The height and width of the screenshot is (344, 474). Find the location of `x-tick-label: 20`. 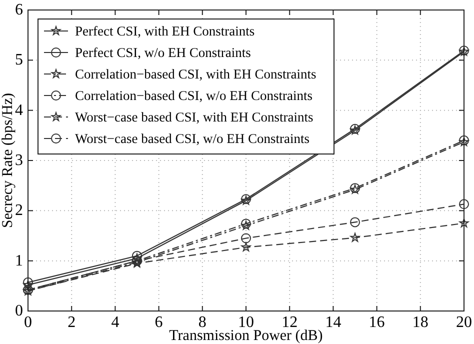

x-tick-label: 20 is located at coordinates (464, 322).